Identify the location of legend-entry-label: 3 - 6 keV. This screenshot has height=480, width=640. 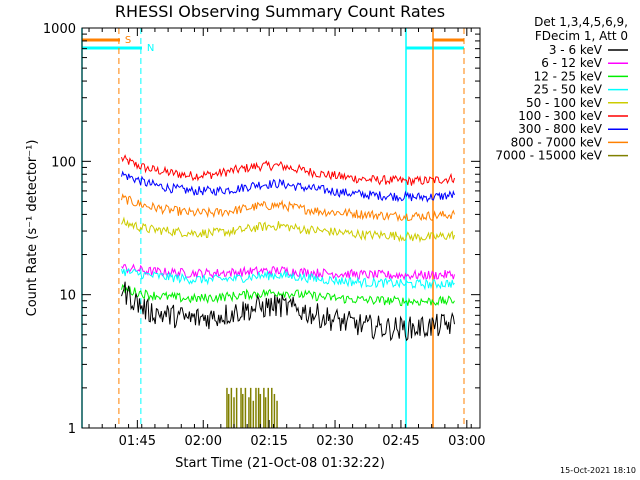
(576, 50).